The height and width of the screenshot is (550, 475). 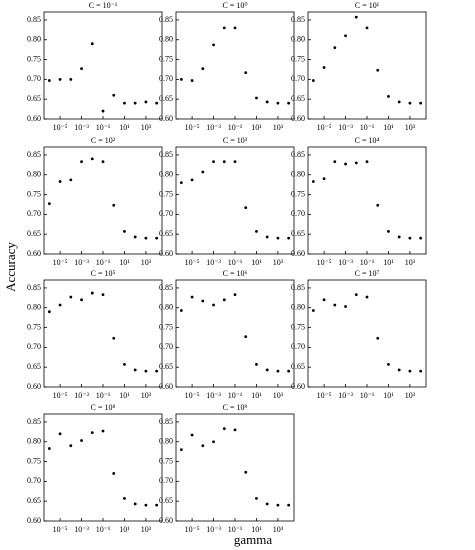 I want to click on subplot-title: C = 10⁶, so click(x=235, y=273).